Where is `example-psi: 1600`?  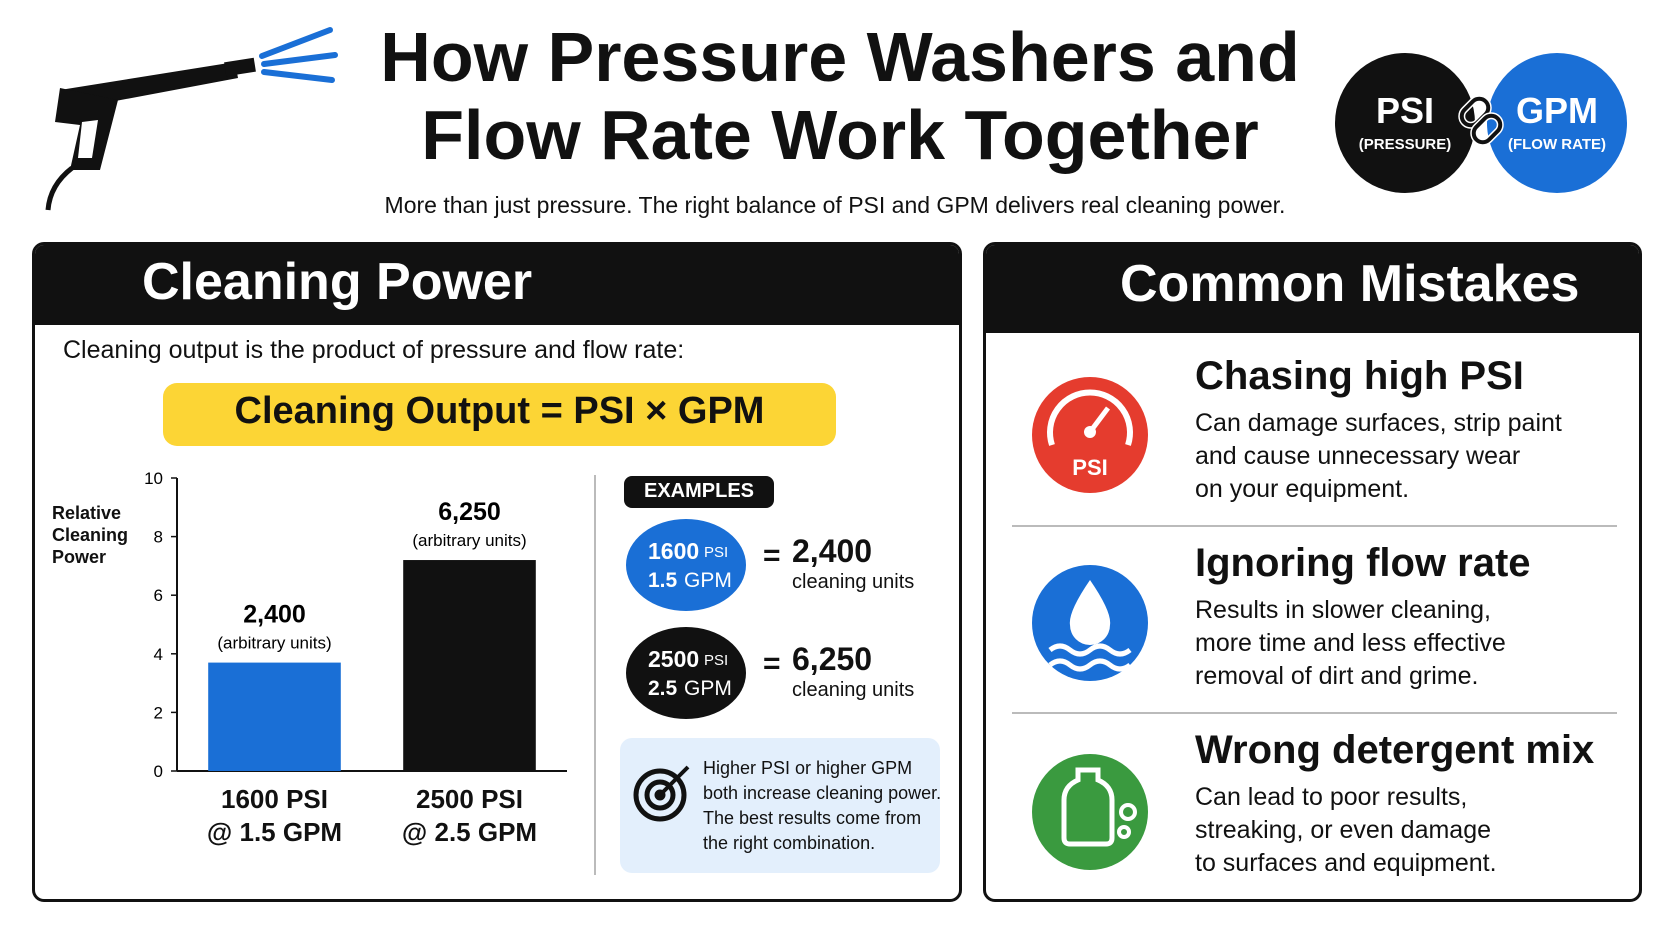 example-psi: 1600 is located at coordinates (674, 551).